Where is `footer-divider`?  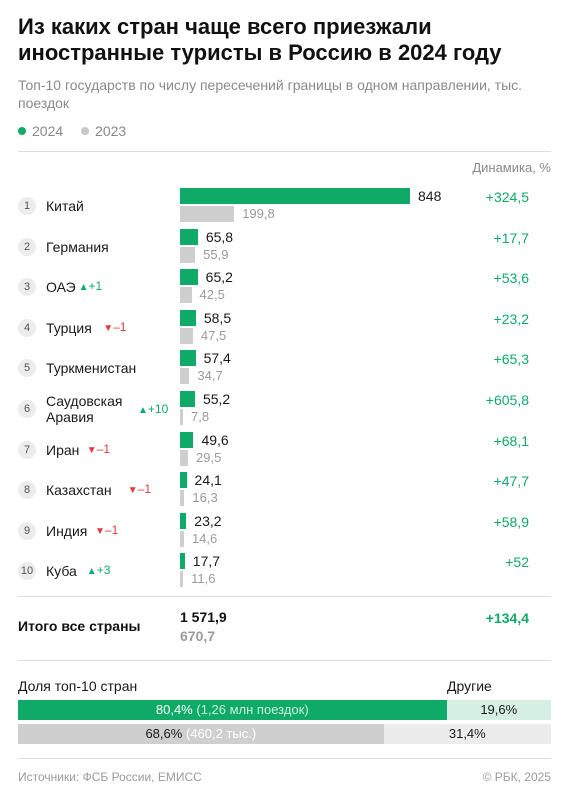 footer-divider is located at coordinates (284, 758).